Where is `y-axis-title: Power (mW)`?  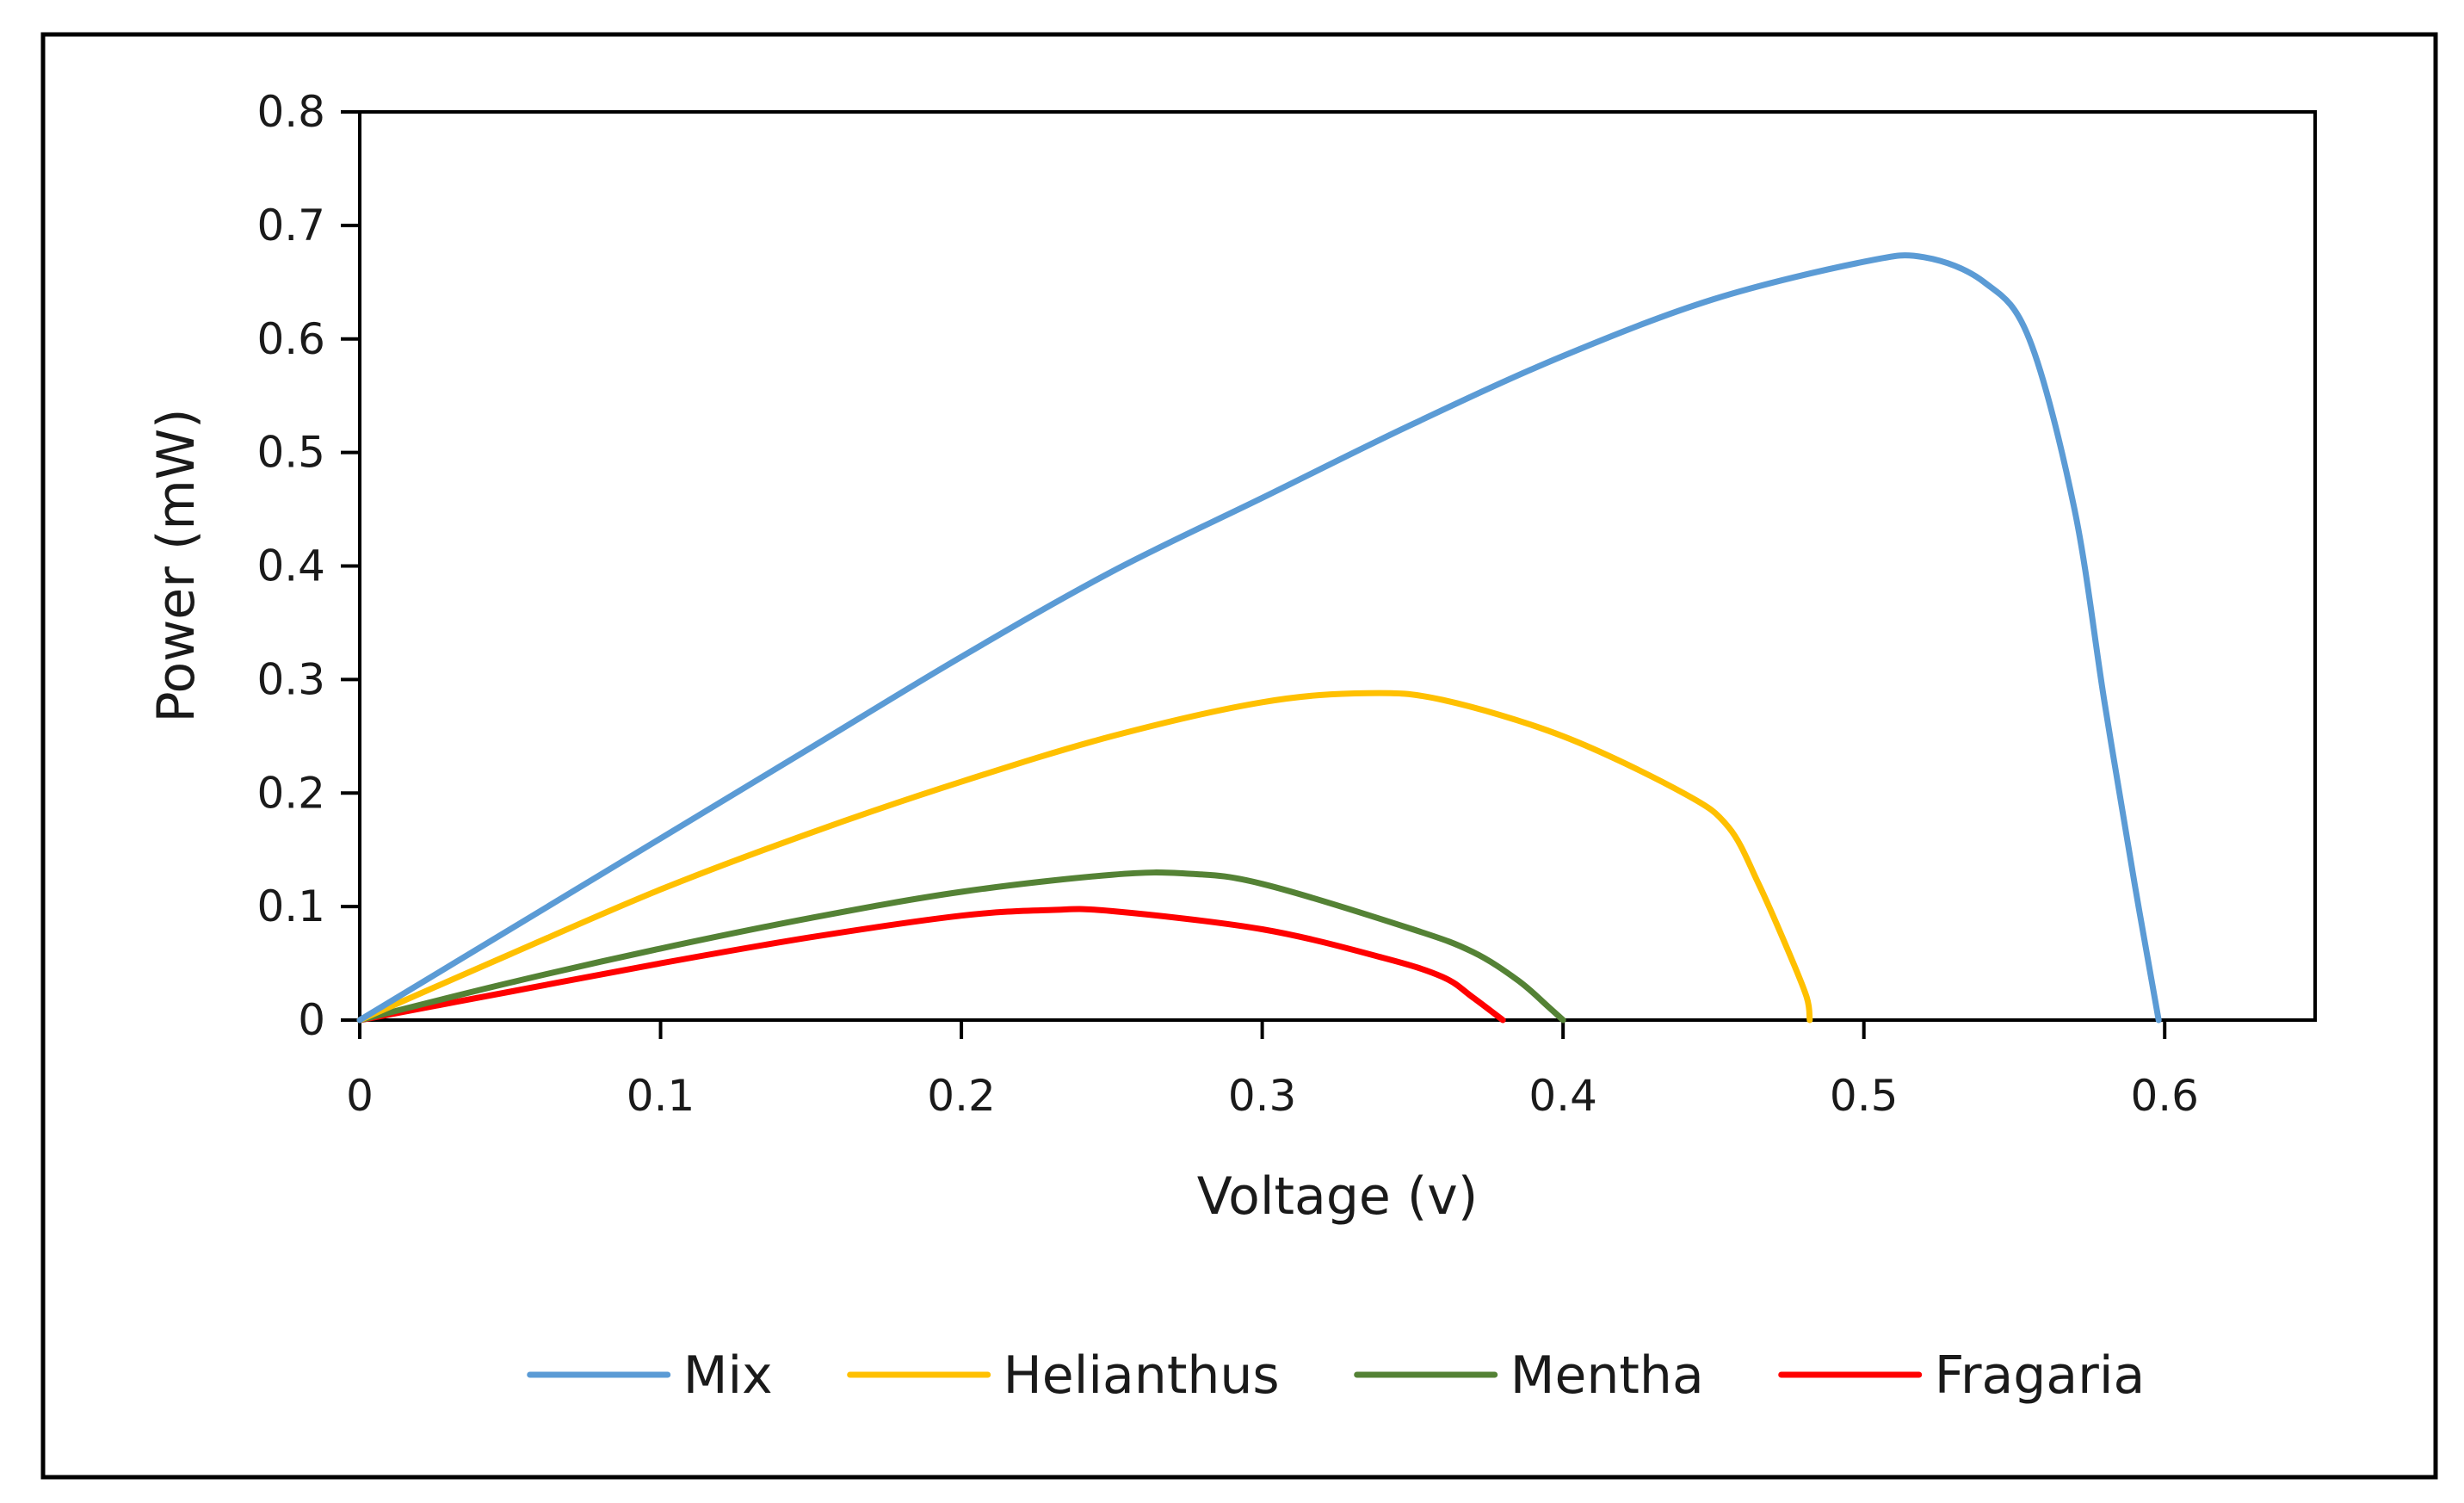 y-axis-title: Power (mW) is located at coordinates (176, 565).